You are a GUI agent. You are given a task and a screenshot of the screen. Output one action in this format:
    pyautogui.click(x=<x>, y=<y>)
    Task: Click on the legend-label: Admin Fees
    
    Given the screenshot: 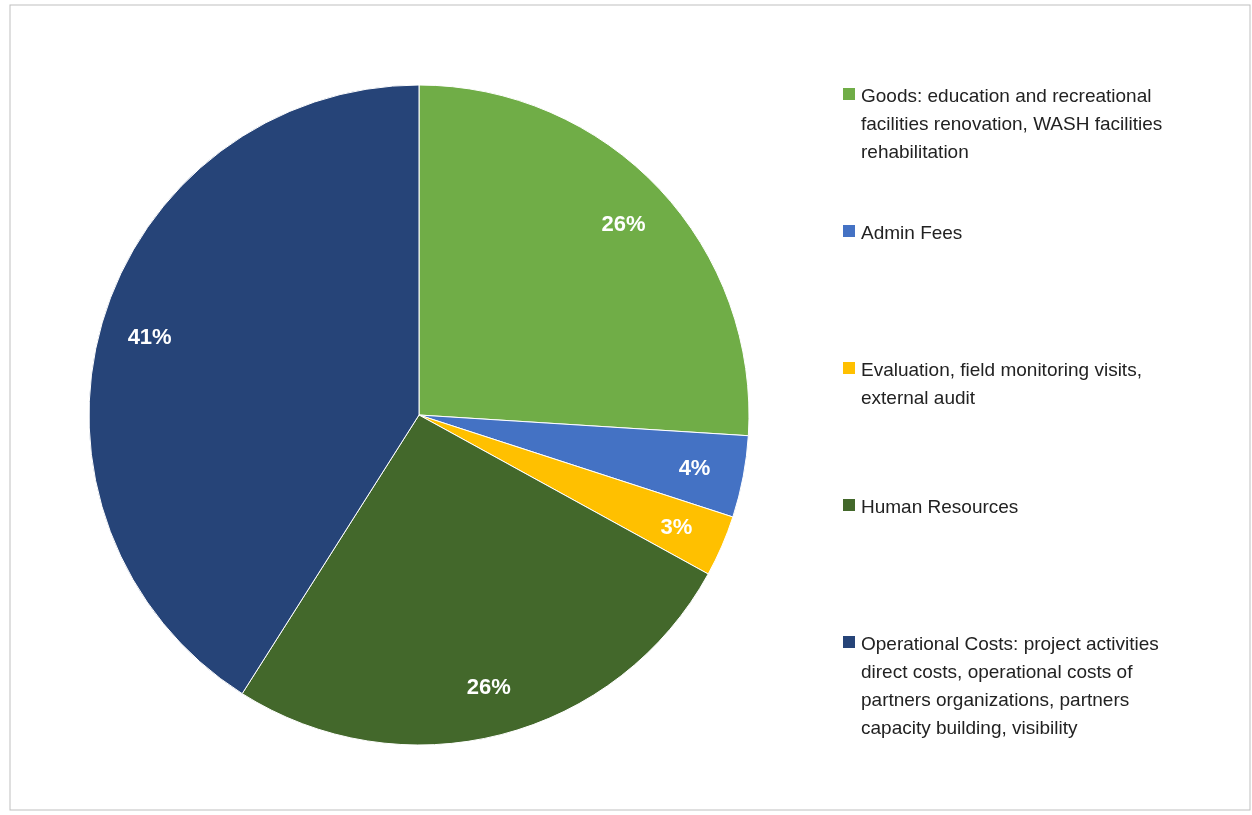 What is the action you would take?
    pyautogui.click(x=912, y=232)
    